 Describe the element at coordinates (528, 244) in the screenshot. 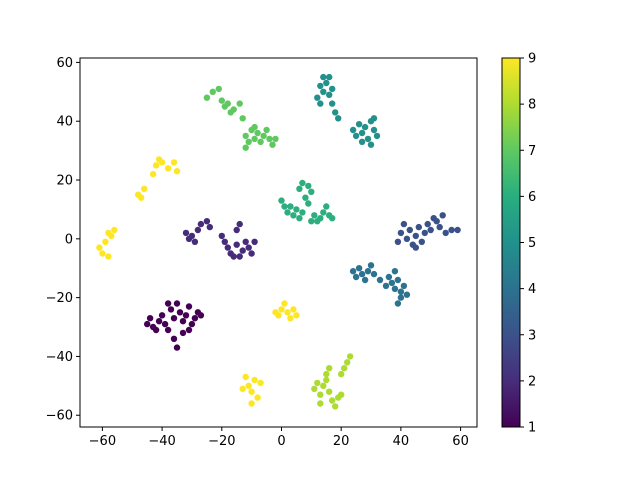

I see `colorbar-axis: 1 2 3 4 5 6 7 8 9` at that location.